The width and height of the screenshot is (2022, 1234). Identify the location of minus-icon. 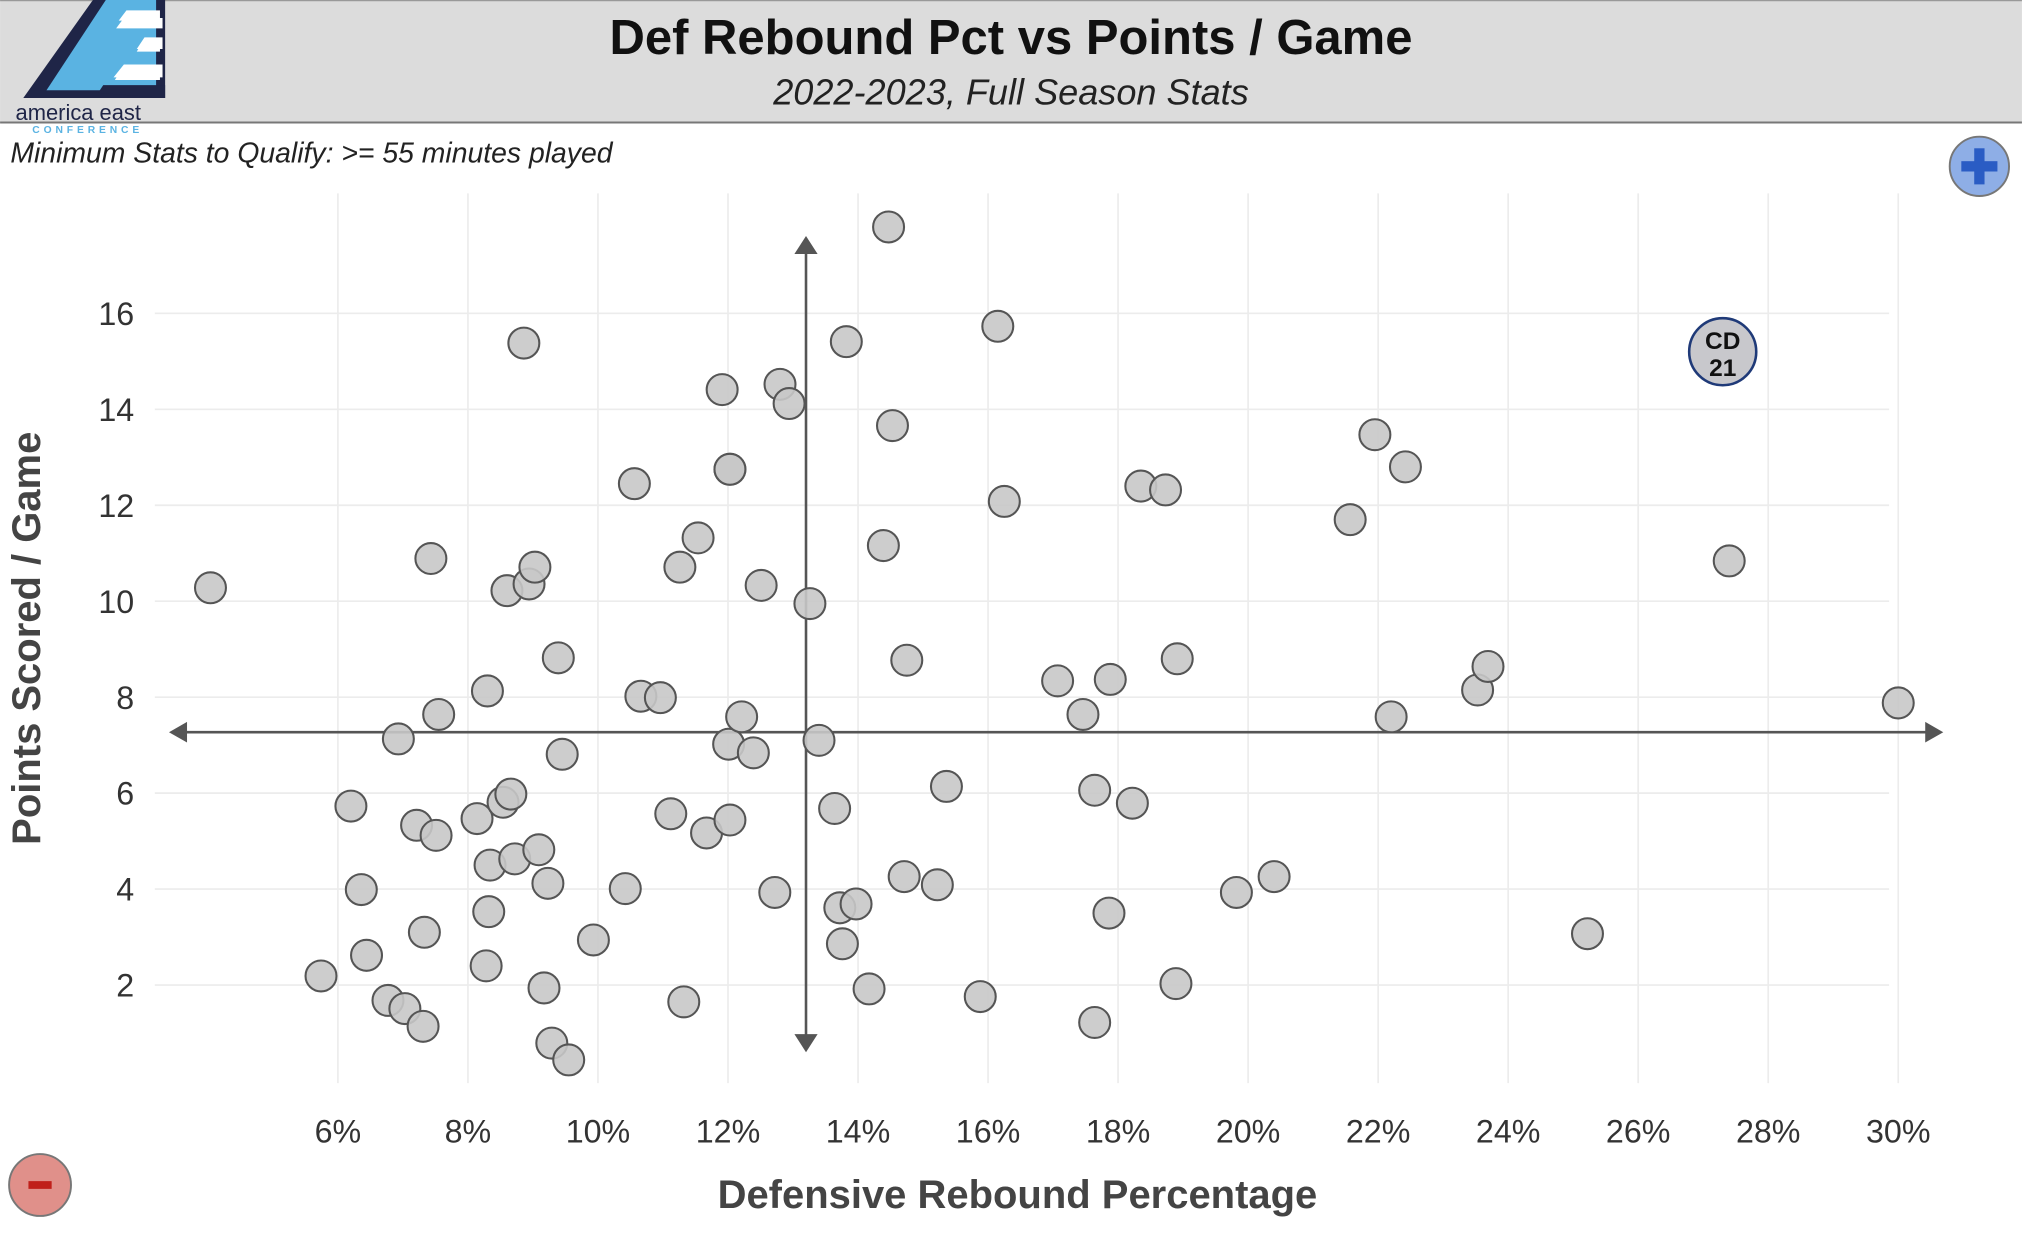
(40, 1185).